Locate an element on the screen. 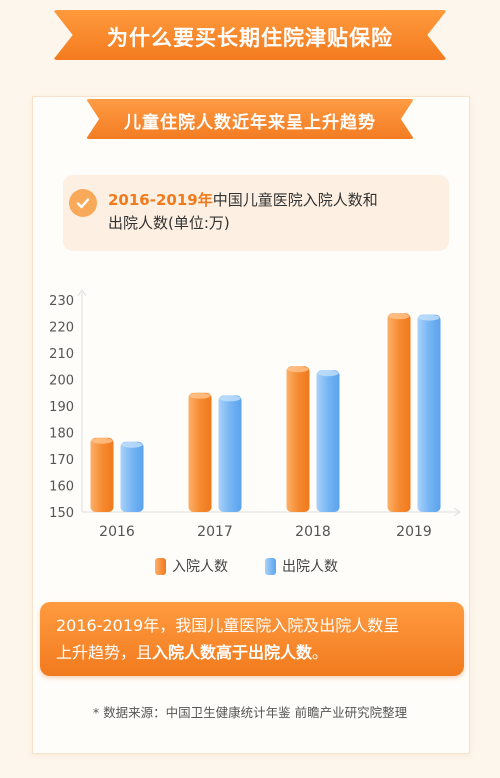 The width and height of the screenshot is (500, 778). y-tick-label: 220 is located at coordinates (61, 328).